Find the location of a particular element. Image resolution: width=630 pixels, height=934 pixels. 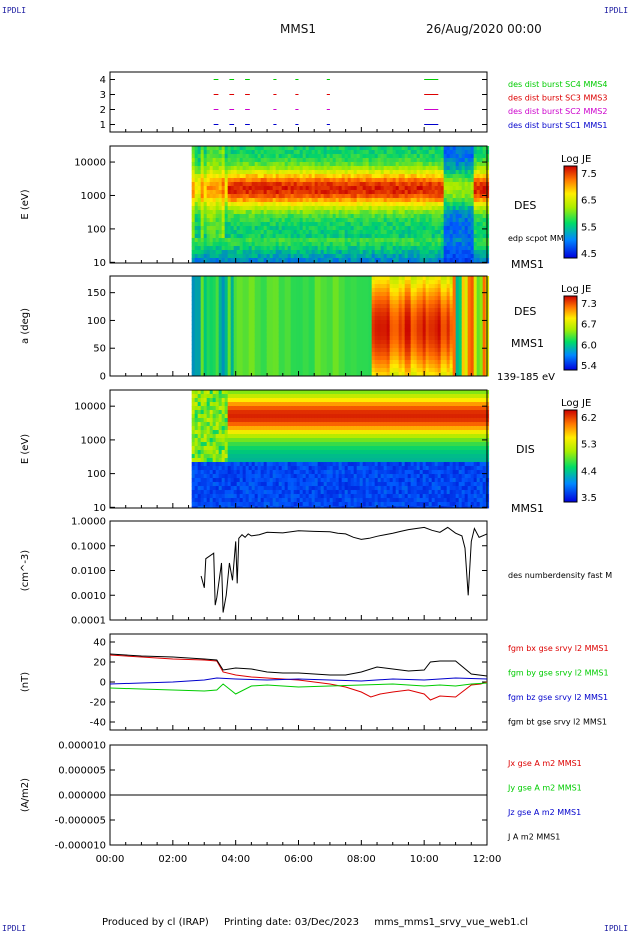

scpot-label: edp scpot MMS1 is located at coordinates (541, 238).